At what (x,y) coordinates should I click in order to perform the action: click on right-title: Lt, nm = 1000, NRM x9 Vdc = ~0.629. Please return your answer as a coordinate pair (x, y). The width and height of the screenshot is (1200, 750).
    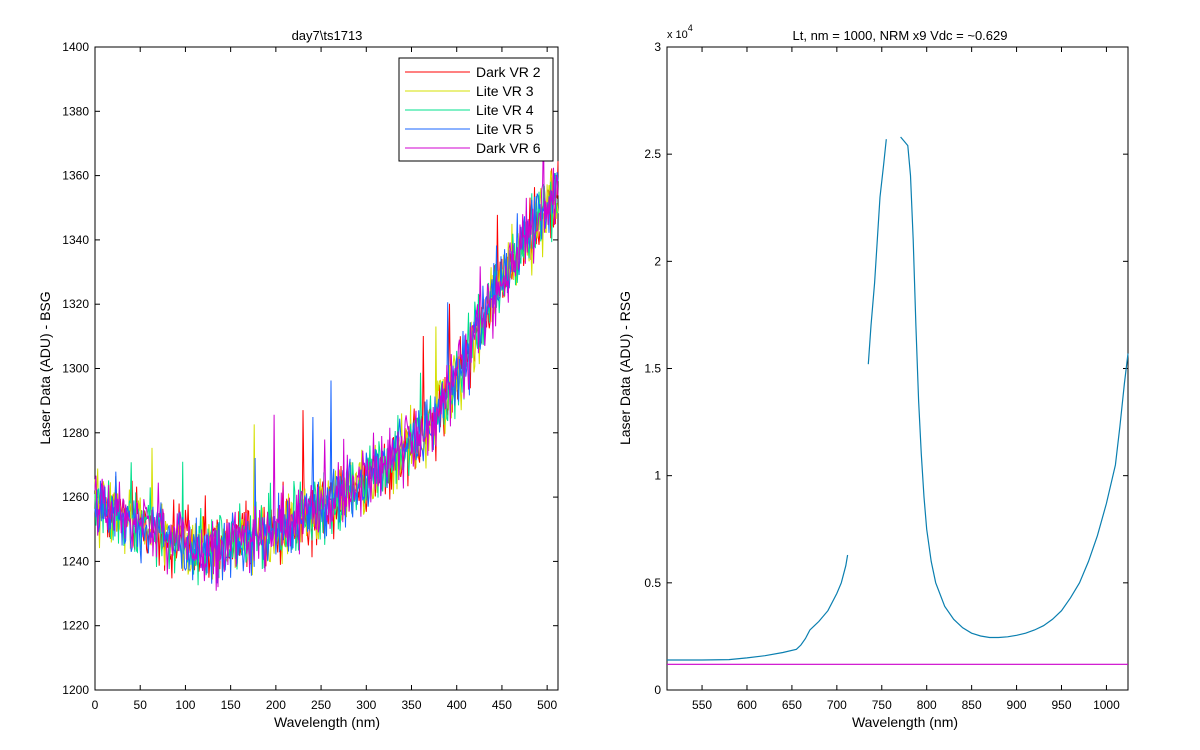
    Looking at the image, I should click on (900, 35).